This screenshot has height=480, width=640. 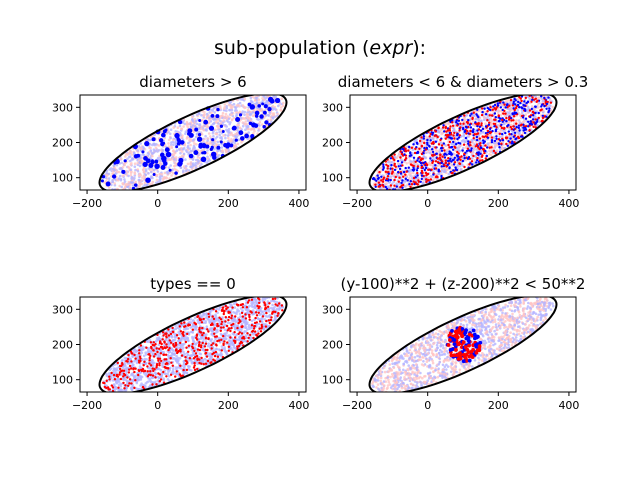 I want to click on subplot-title: diameters < 6 & diameters > 0.3, so click(x=463, y=82).